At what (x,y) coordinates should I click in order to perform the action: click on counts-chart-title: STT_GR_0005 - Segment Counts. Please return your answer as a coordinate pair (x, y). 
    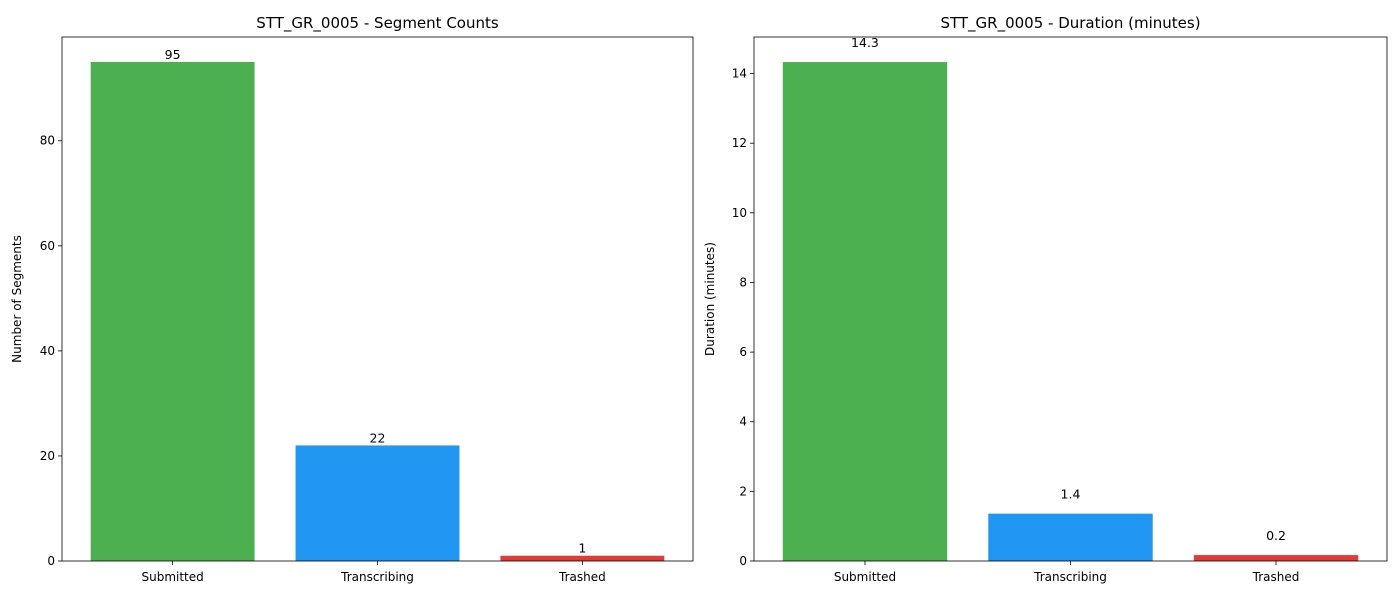
    Looking at the image, I should click on (377, 23).